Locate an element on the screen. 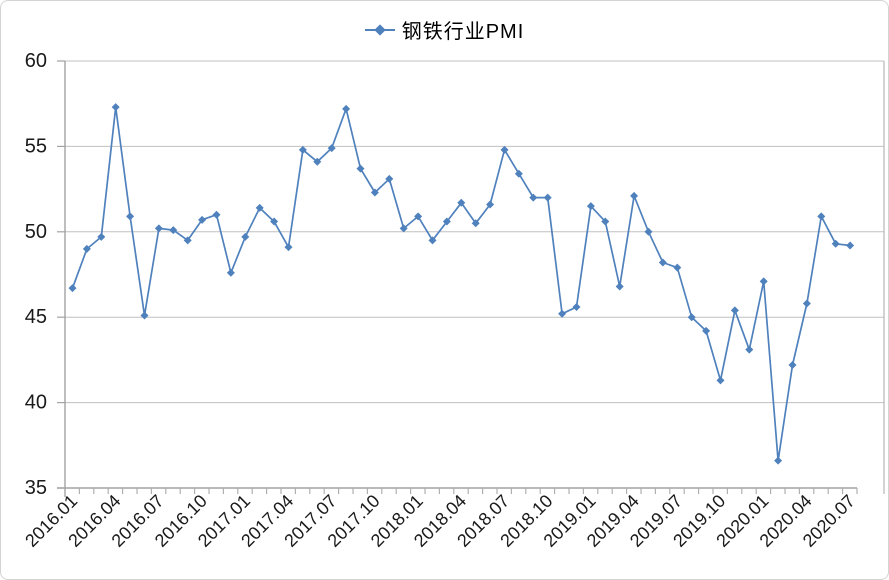 This screenshot has width=889, height=580. y-tick-label: 40 is located at coordinates (36, 403).